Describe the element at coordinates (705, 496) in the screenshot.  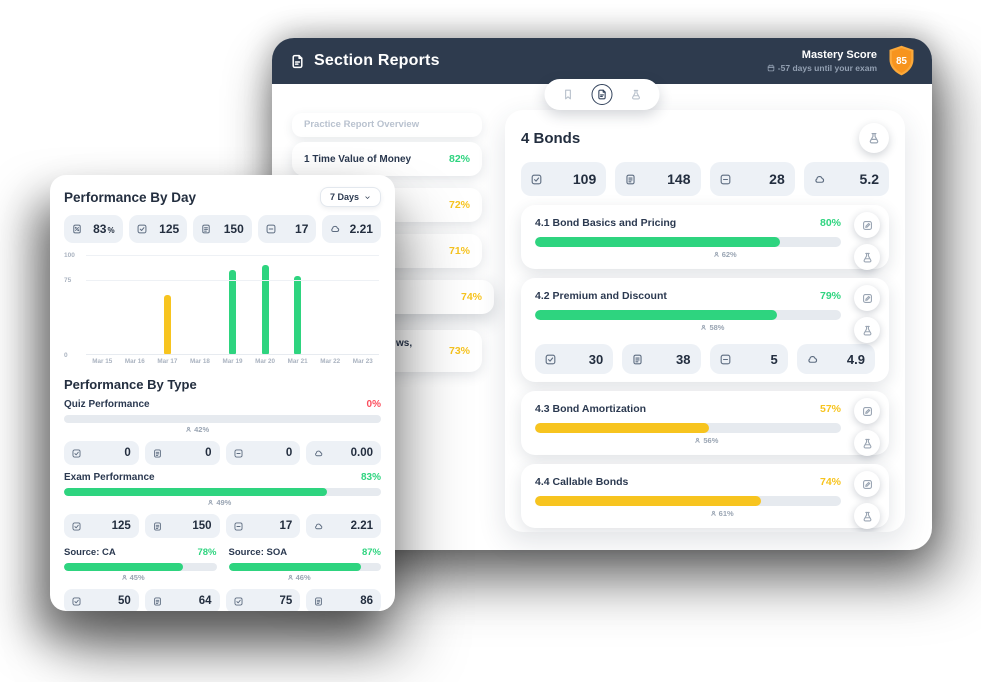
I see `subsection-card-4-4: 4.4 Callable Bonds 74% 61%` at that location.